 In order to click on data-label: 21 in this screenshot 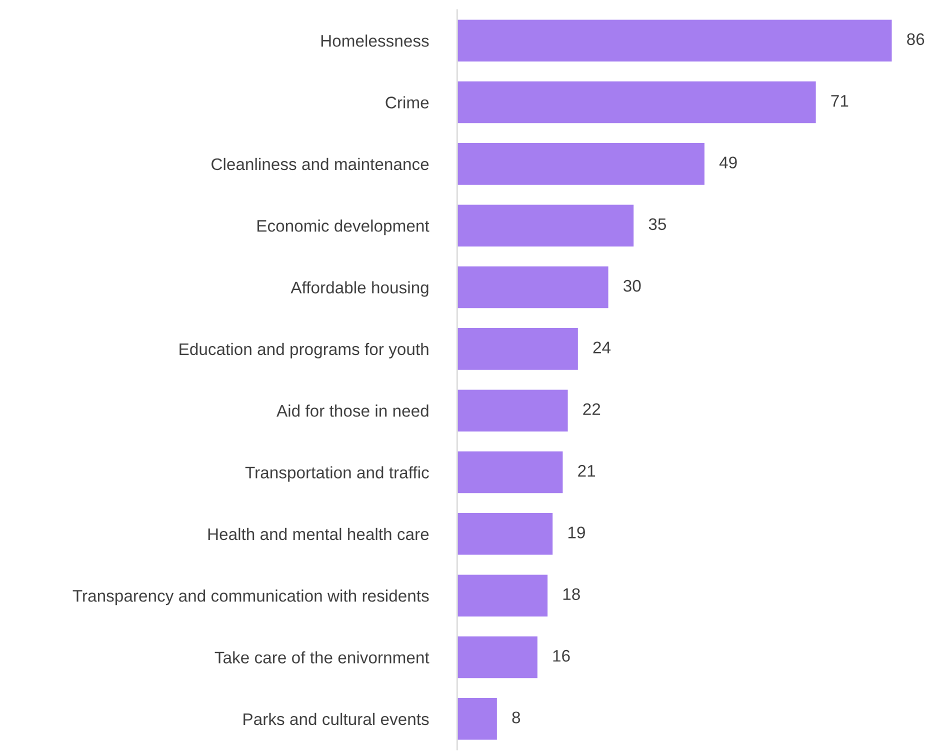, I will do `click(587, 470)`.